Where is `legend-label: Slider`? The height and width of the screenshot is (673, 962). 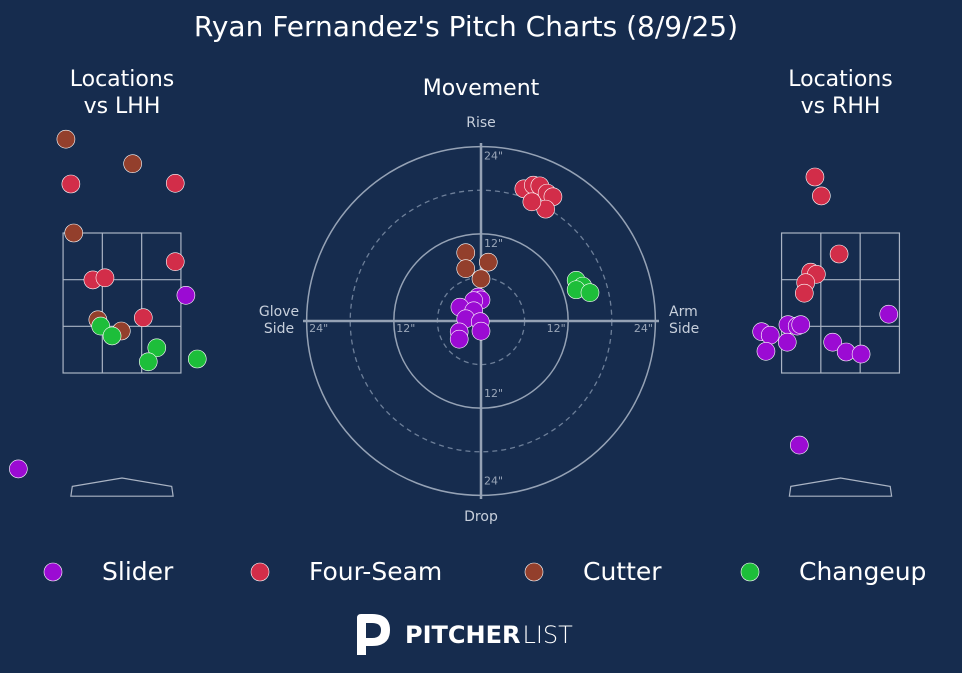 legend-label: Slider is located at coordinates (138, 571).